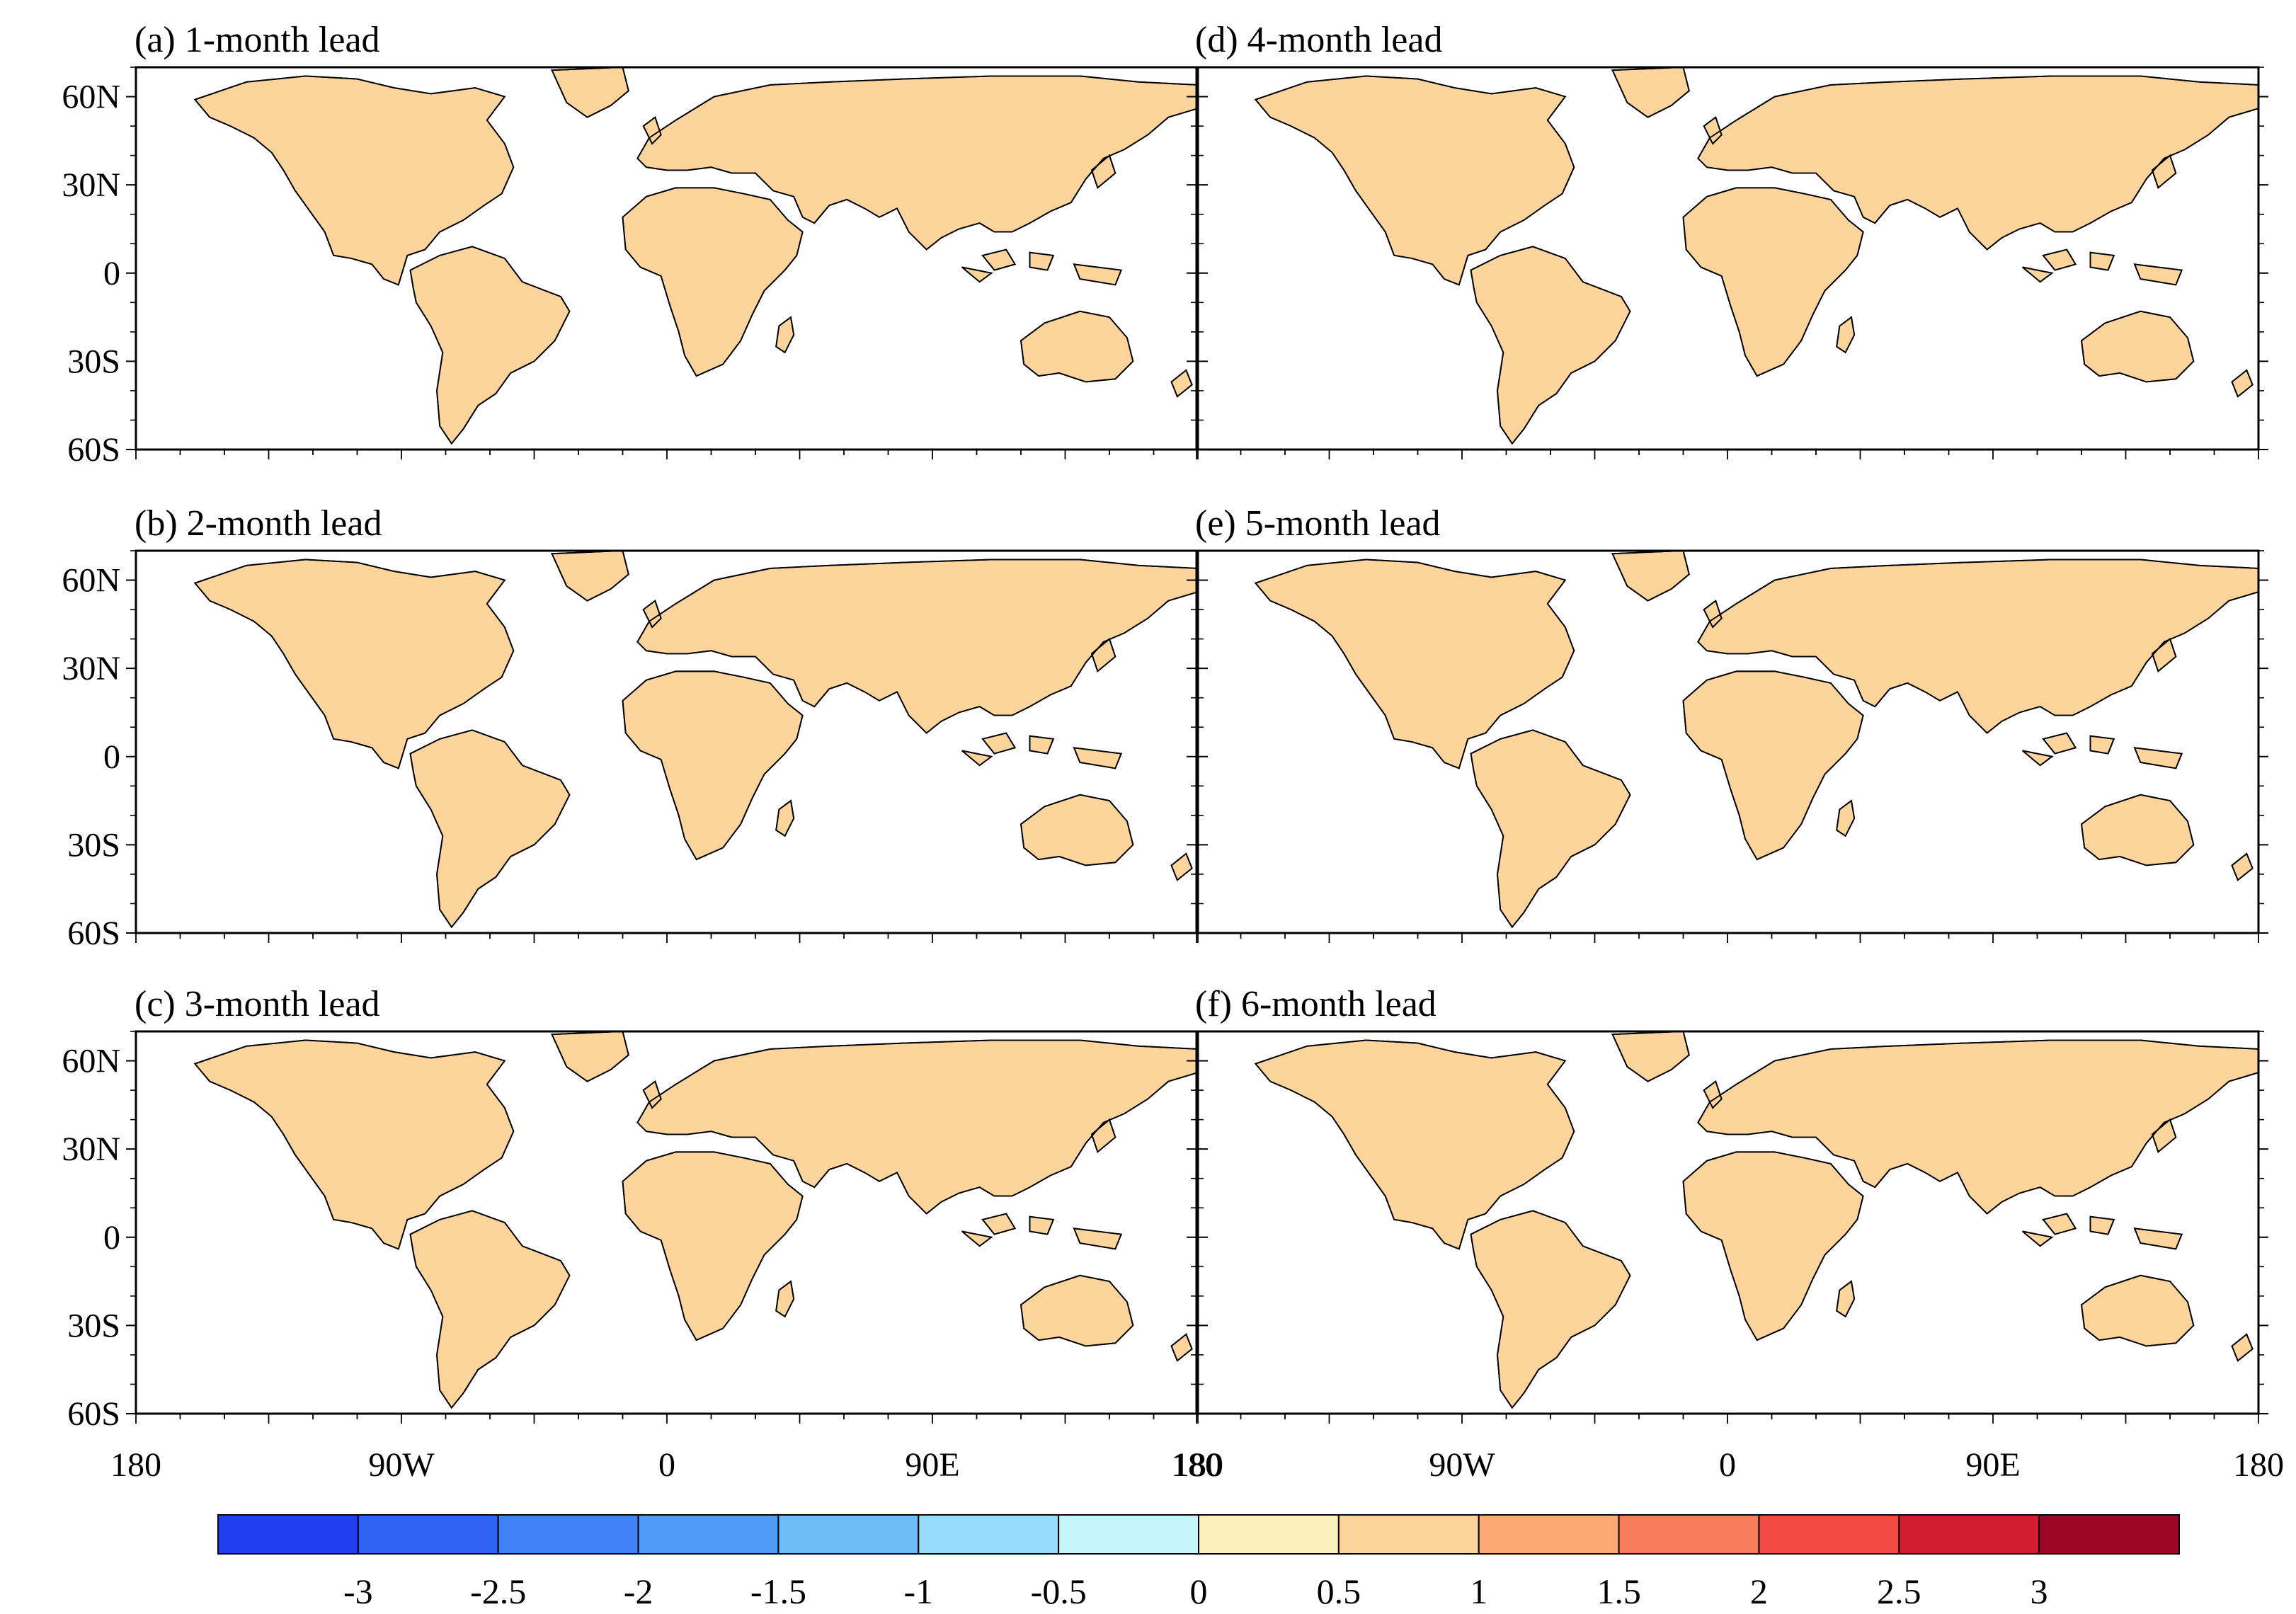  I want to click on panel-title: (c) 3-month lead, so click(257, 1004).